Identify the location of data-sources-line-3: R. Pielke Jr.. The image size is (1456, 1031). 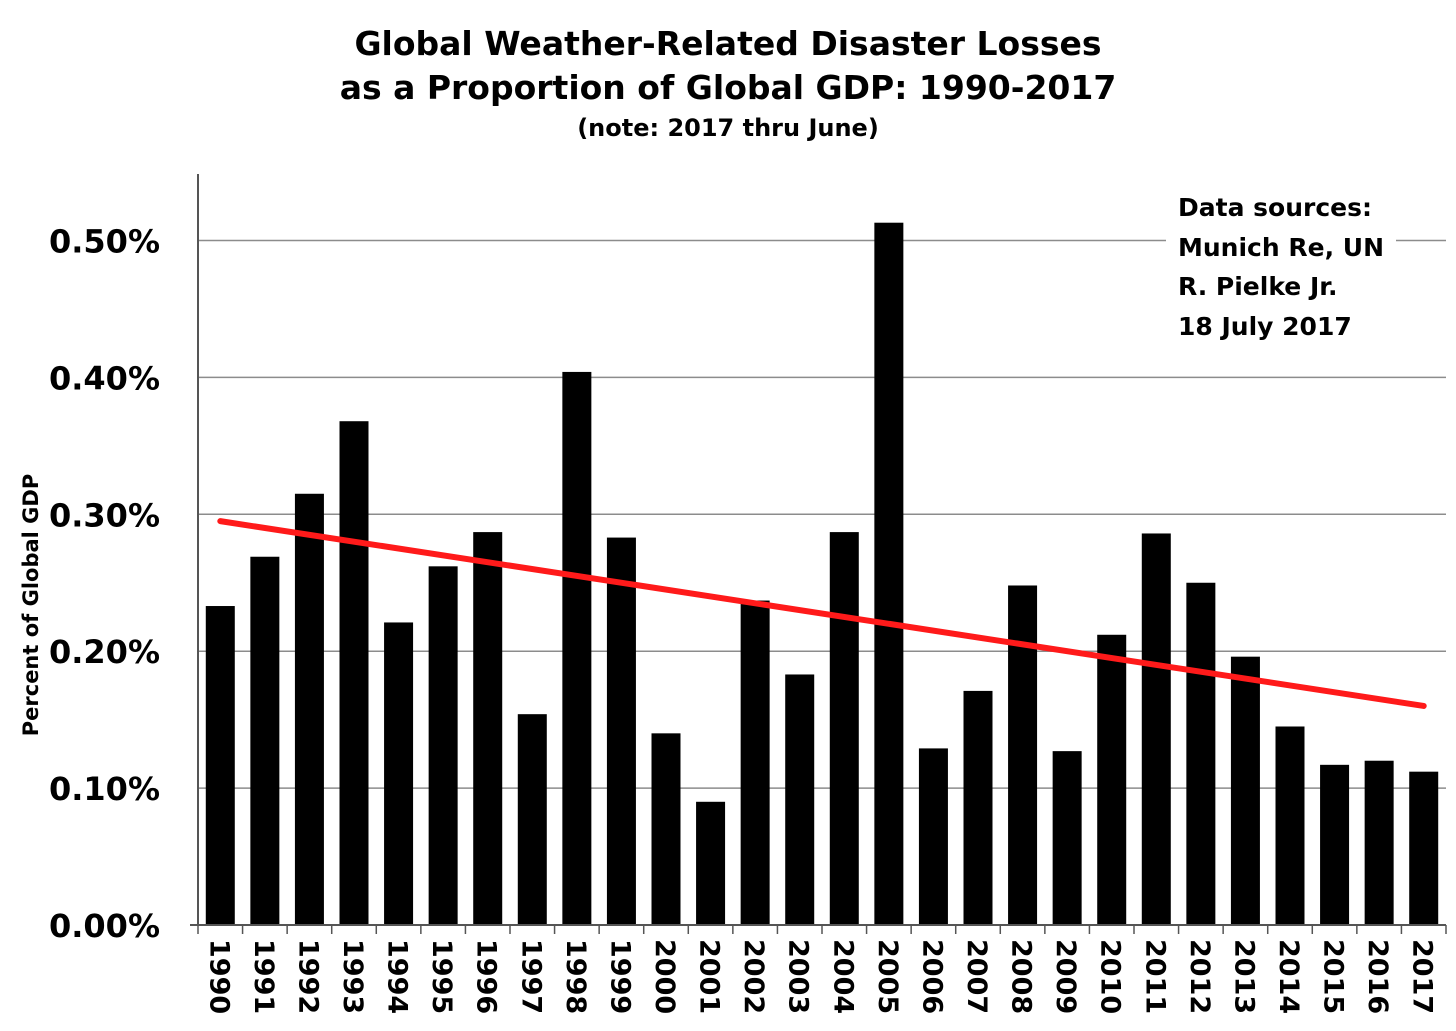
(1258, 286).